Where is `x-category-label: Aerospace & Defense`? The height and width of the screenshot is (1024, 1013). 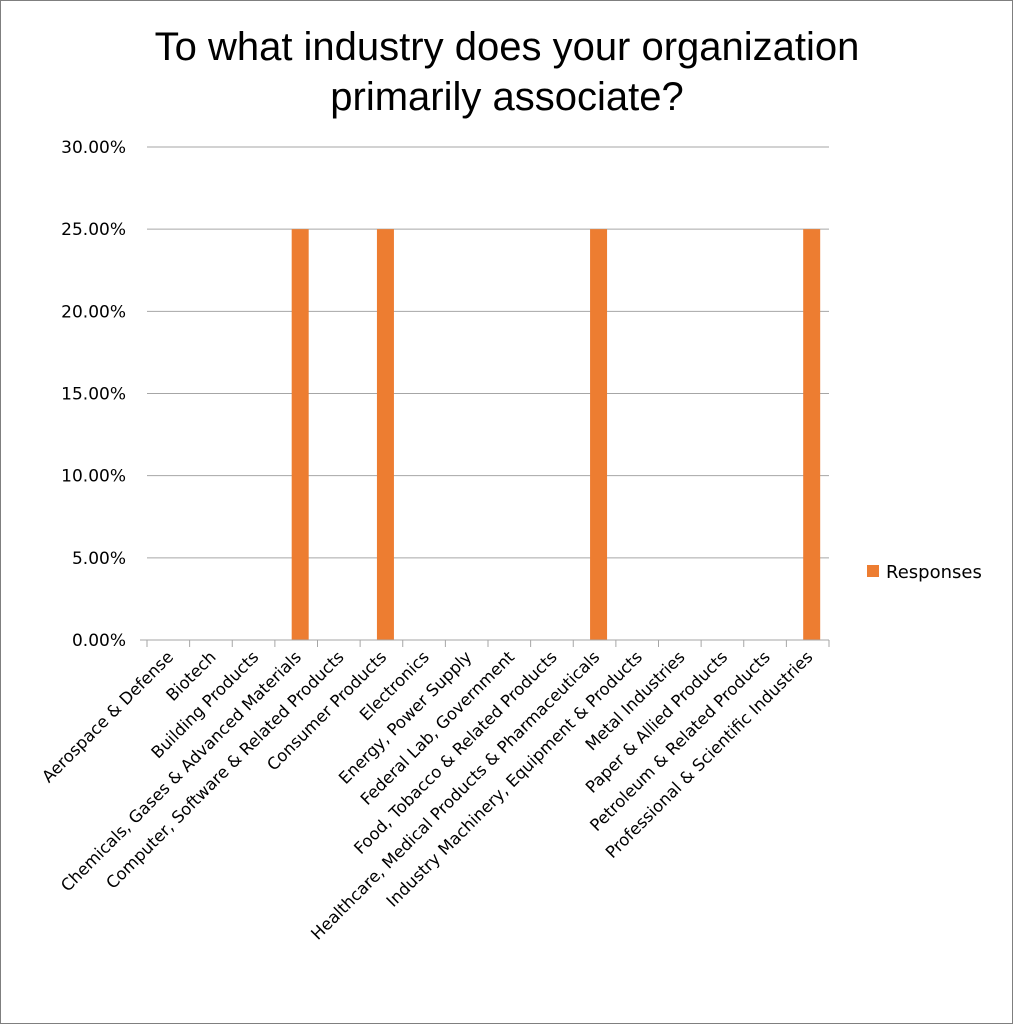 x-category-label: Aerospace & Defense is located at coordinates (107, 716).